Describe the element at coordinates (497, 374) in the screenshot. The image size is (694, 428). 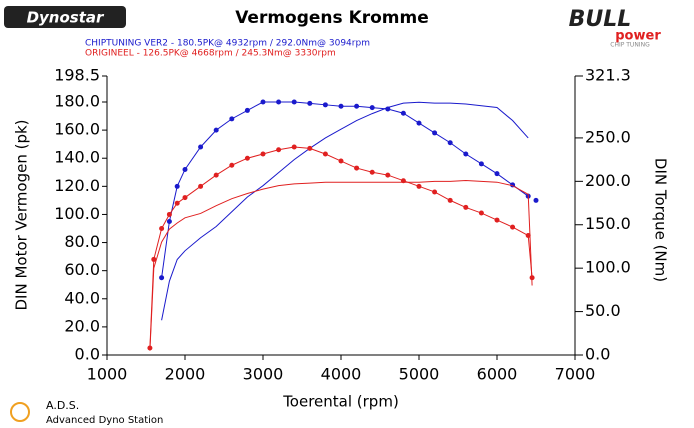
I see `x-tick-label: 6000` at that location.